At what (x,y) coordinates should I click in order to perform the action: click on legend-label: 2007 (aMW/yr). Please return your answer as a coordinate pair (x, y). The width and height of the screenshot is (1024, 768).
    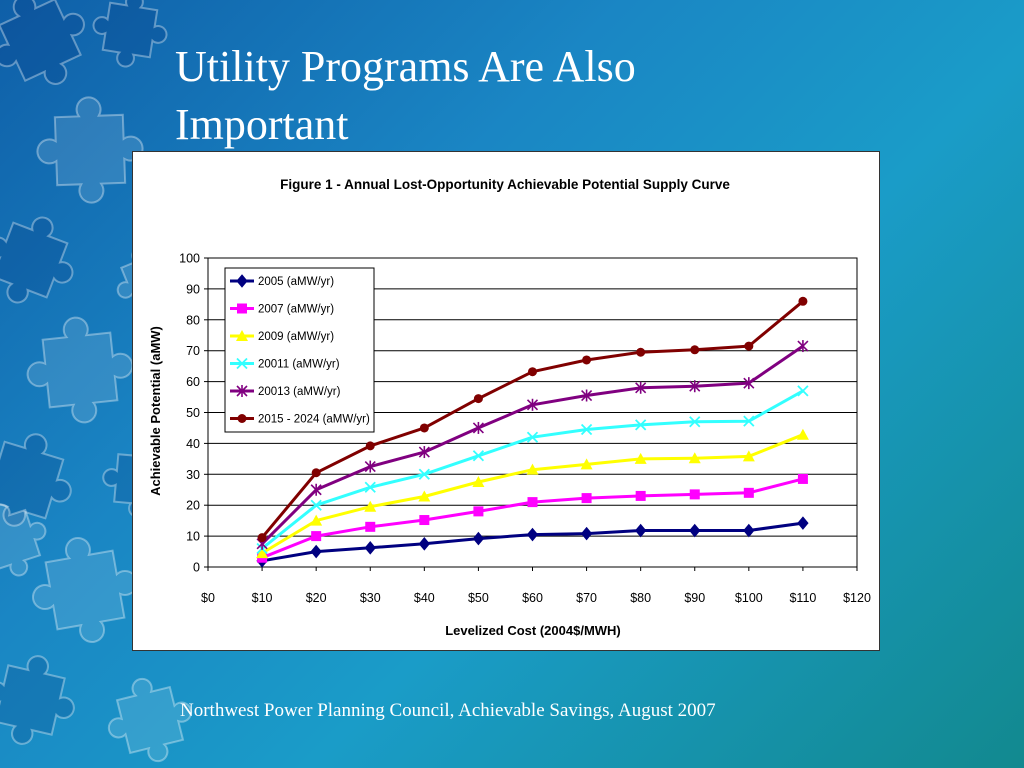
    Looking at the image, I should click on (296, 310).